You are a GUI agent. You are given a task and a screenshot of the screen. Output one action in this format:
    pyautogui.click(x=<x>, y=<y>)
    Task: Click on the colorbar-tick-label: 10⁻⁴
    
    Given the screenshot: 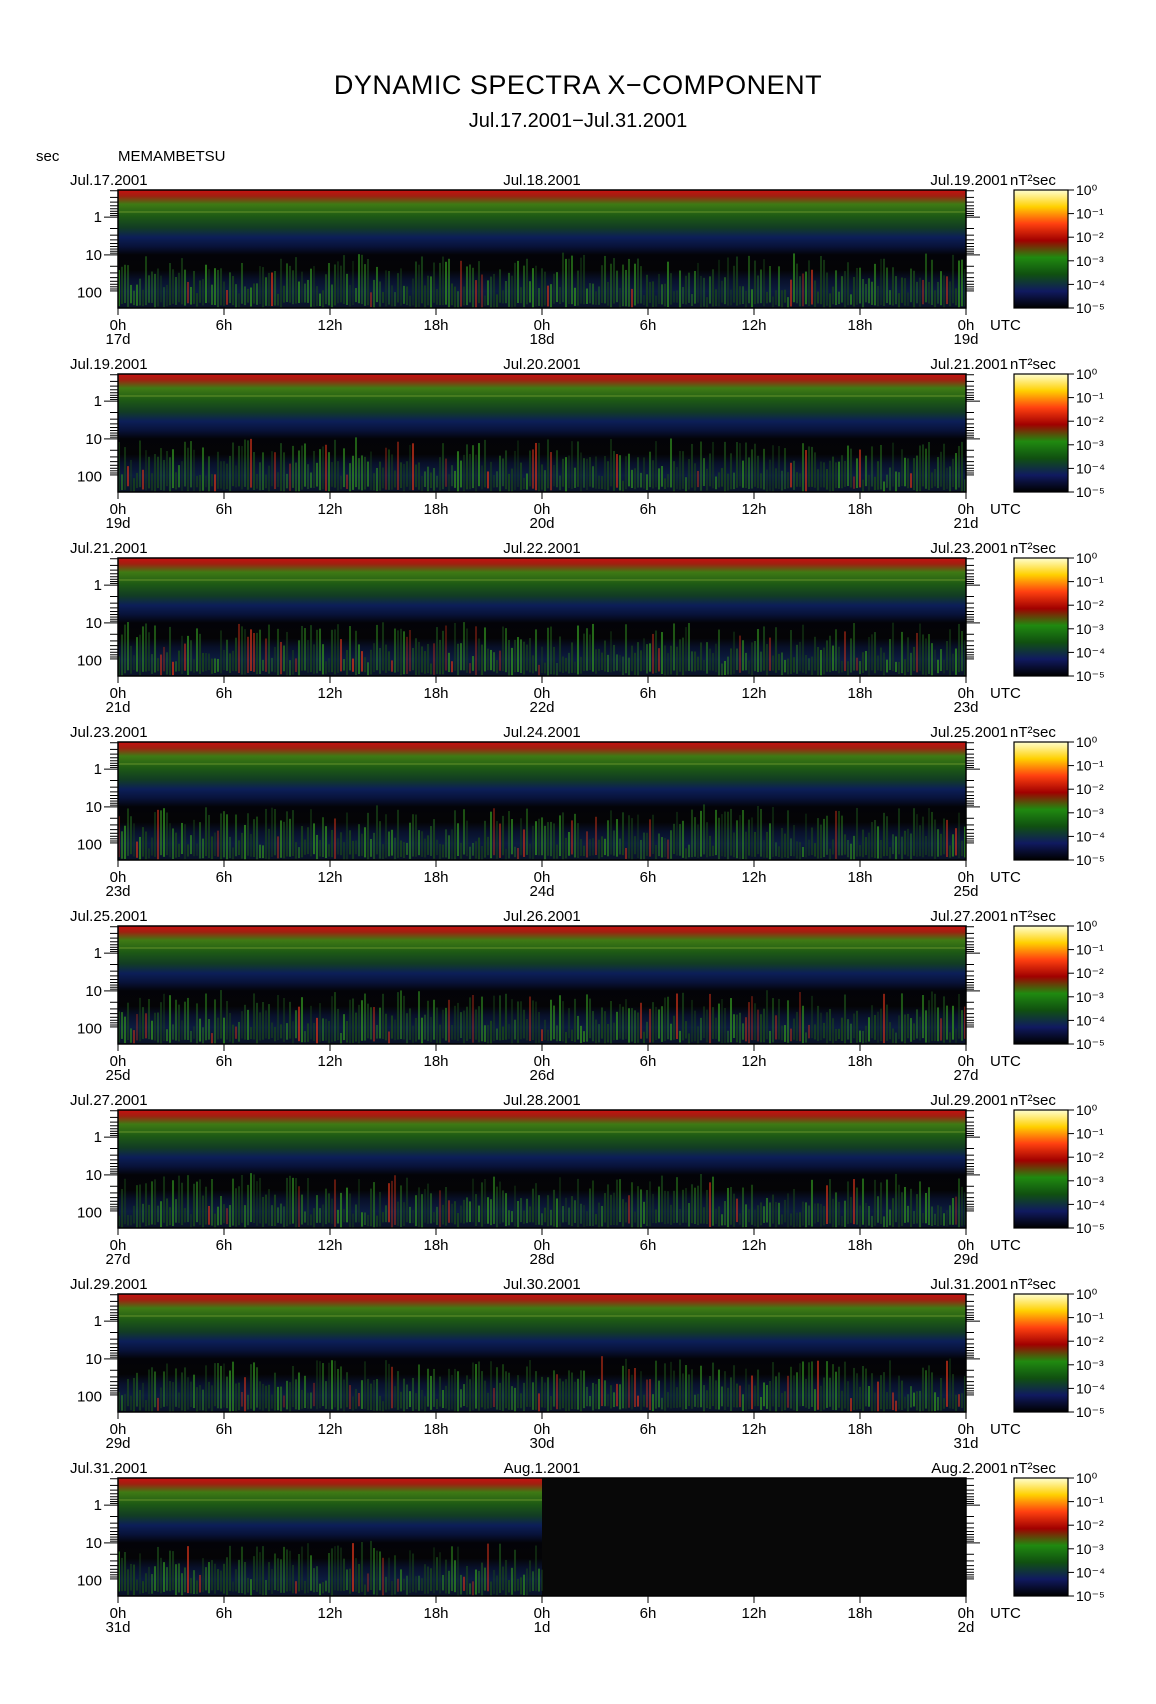 What is the action you would take?
    pyautogui.click(x=1090, y=652)
    